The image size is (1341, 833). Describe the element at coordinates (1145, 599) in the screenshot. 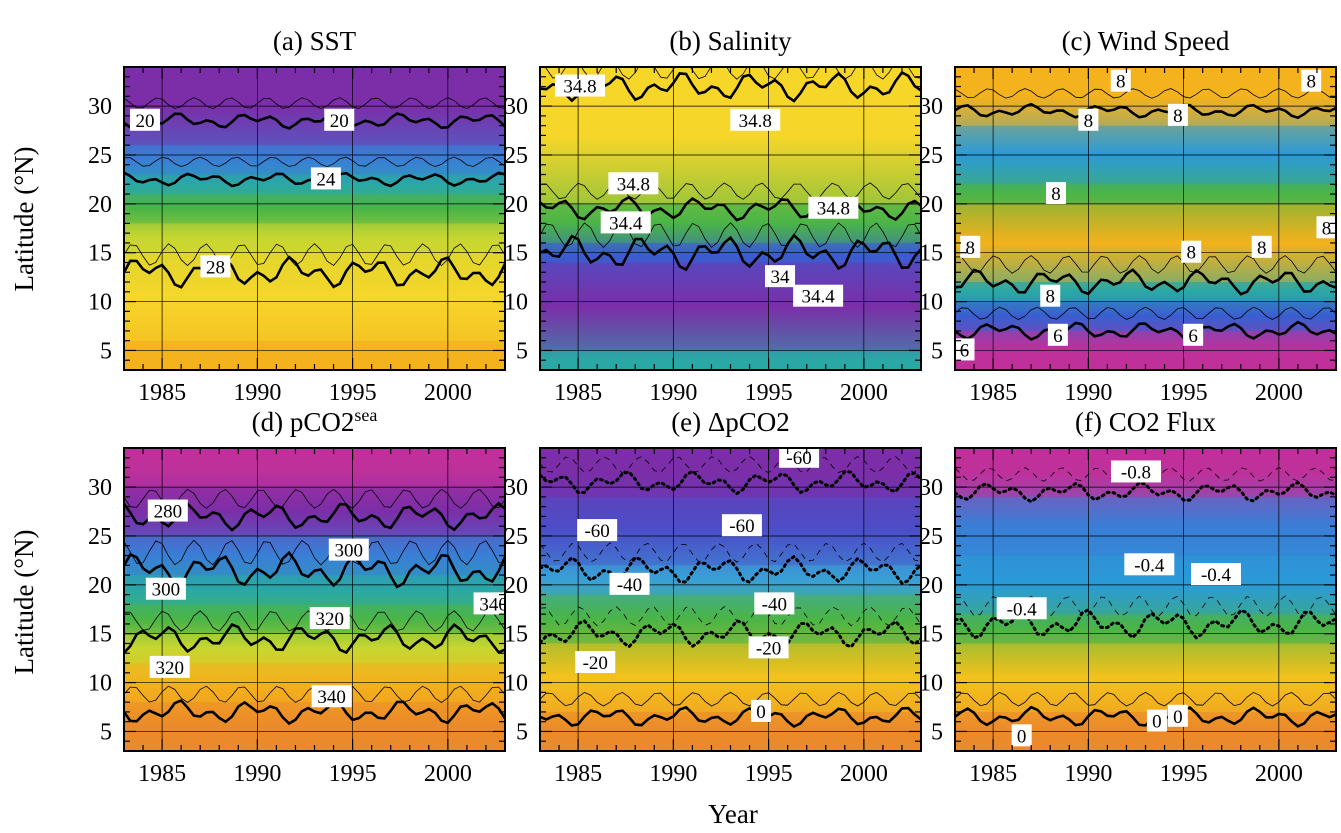

I see `plot-area-f: -0.8-0.4-0.4 -0.400 0` at that location.